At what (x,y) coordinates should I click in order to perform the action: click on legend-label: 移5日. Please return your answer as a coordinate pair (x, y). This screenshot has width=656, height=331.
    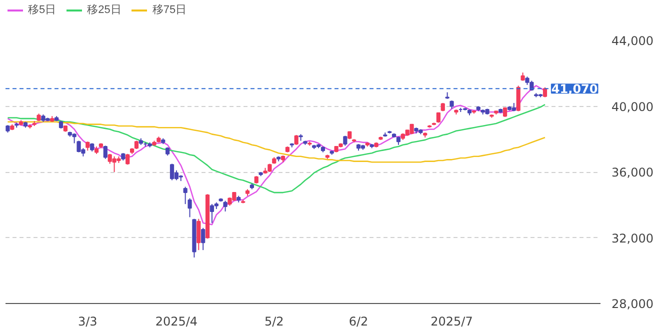
    Looking at the image, I should click on (42, 10).